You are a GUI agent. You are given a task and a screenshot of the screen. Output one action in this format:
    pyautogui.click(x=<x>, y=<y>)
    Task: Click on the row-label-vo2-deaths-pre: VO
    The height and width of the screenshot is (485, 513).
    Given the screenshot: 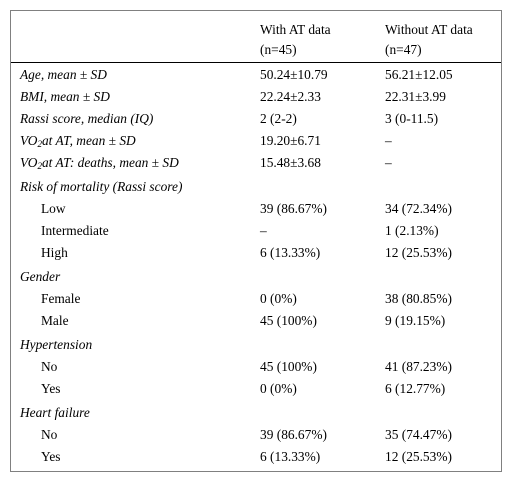 What is the action you would take?
    pyautogui.click(x=29, y=162)
    